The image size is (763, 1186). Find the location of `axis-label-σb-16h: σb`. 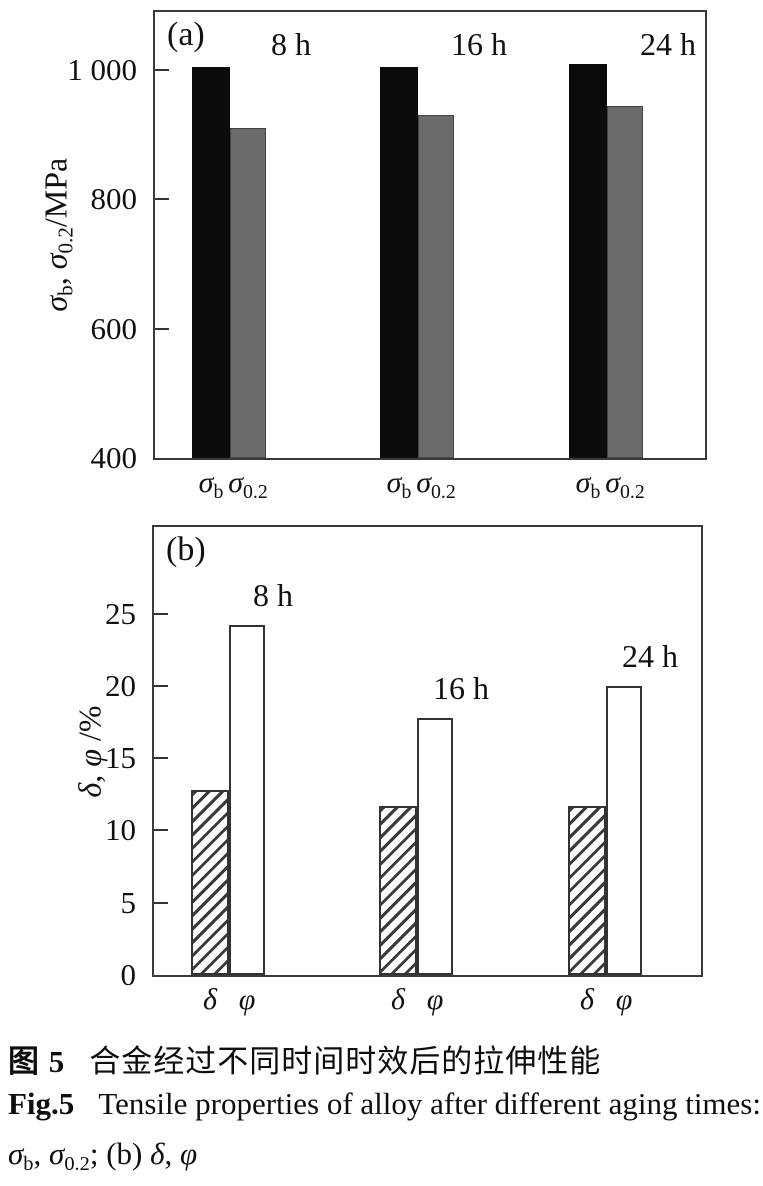

axis-label-σb-16h: σb is located at coordinates (399, 485).